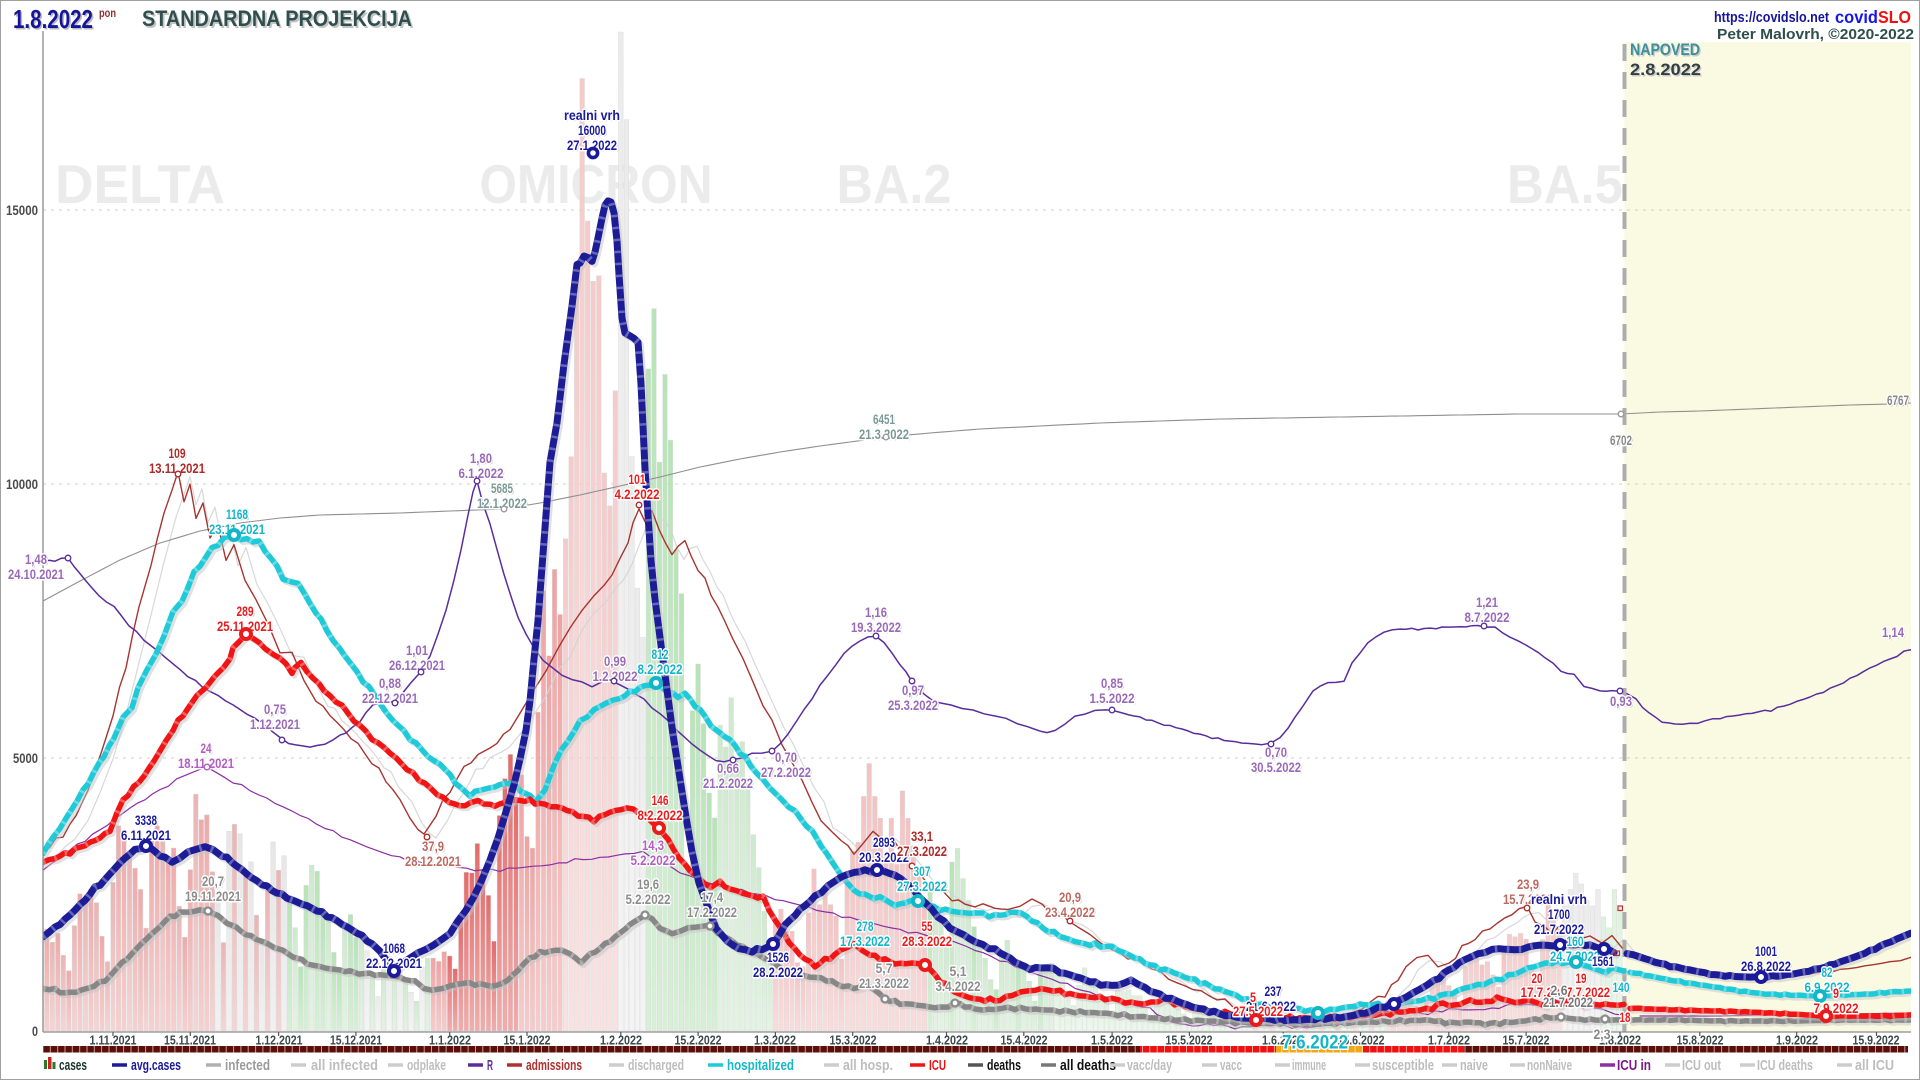  What do you see at coordinates (247, 1066) in the screenshot?
I see `svg-text: infected` at bounding box center [247, 1066].